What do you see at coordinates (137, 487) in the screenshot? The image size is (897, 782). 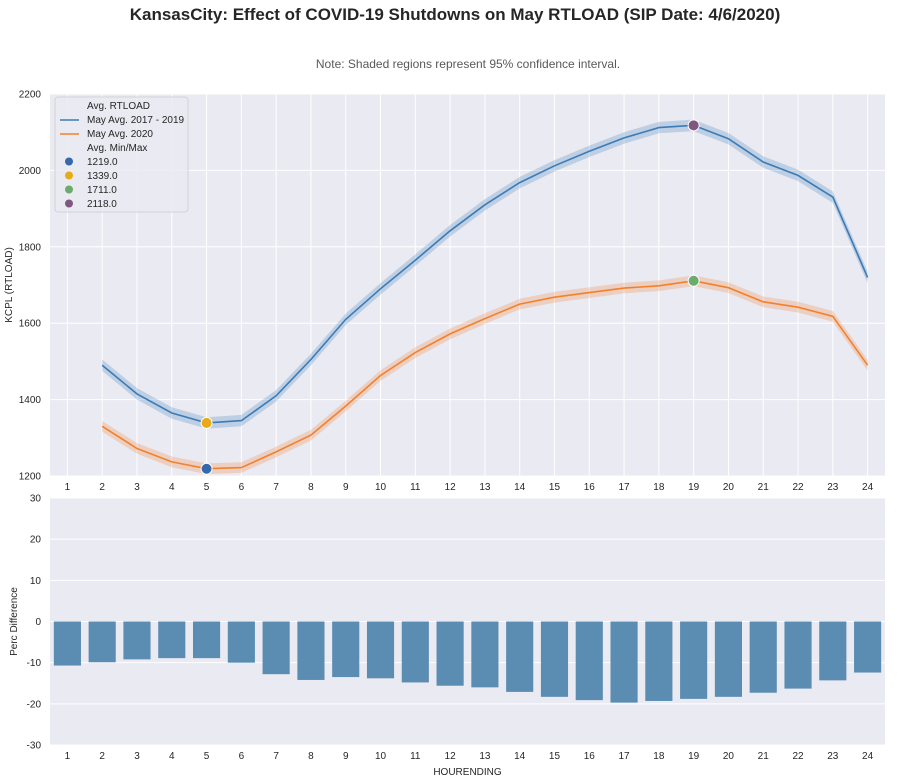 I see `x-tick-label: 3` at bounding box center [137, 487].